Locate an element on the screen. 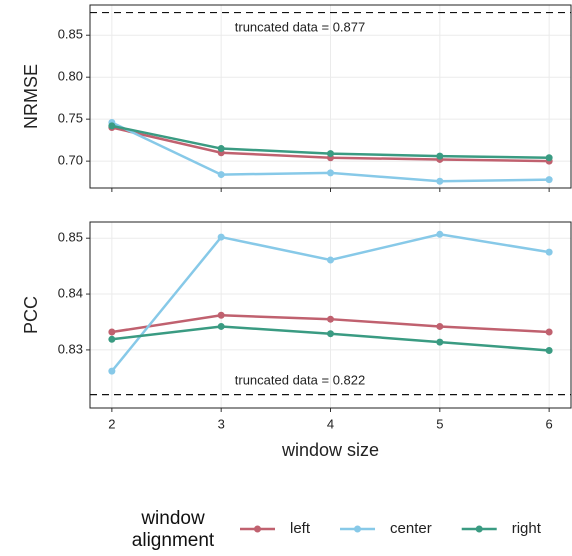  y-tick-label: 0.70 is located at coordinates (70, 160).